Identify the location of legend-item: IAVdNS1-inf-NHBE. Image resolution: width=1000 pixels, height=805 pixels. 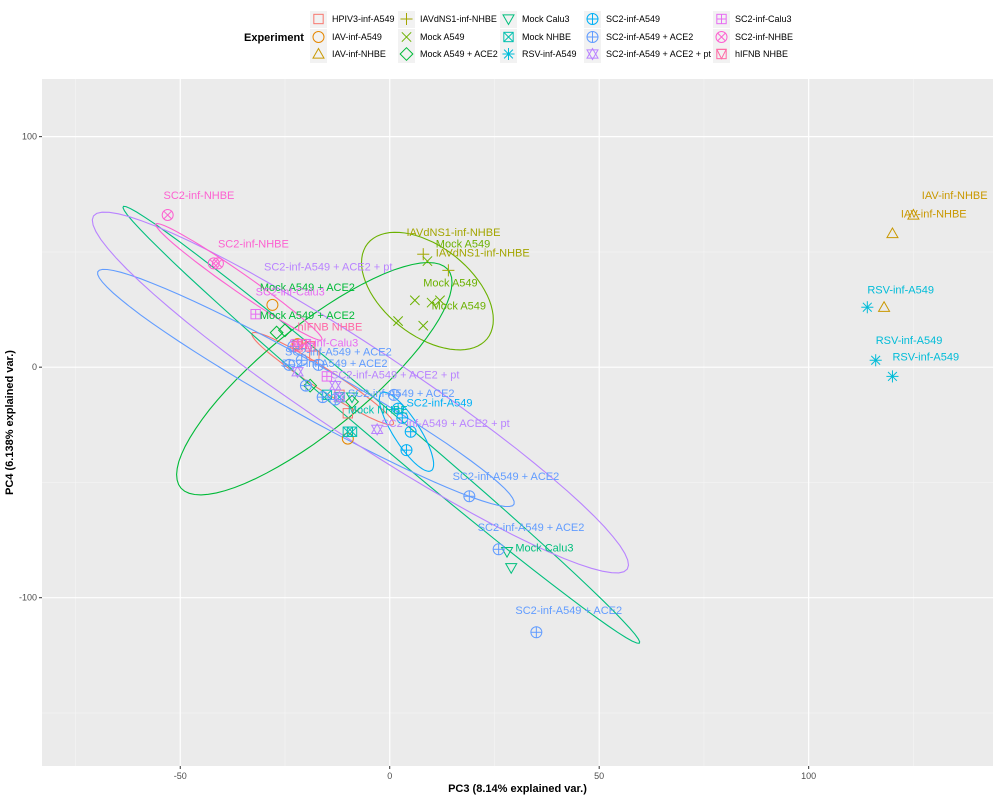
(447, 19).